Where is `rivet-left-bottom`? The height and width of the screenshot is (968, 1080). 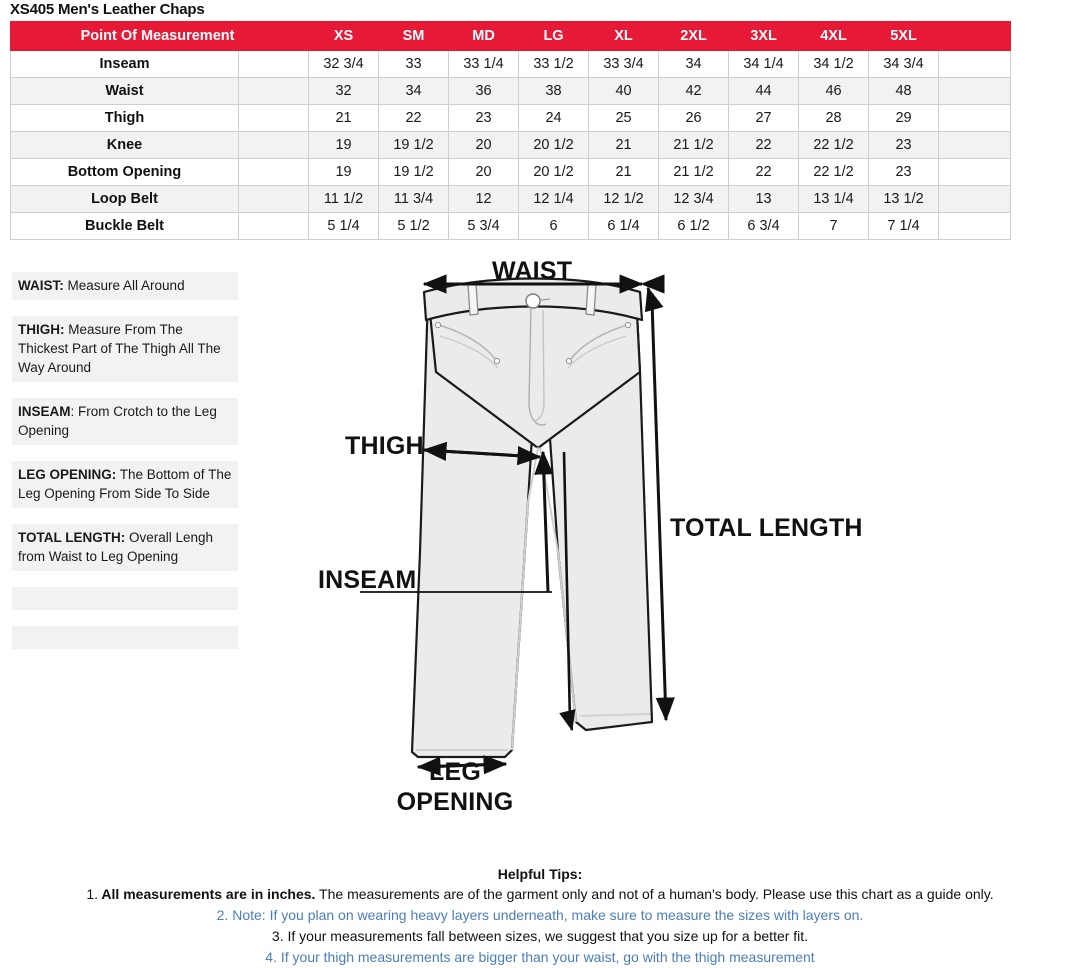
rivet-left-bottom is located at coordinates (497, 361).